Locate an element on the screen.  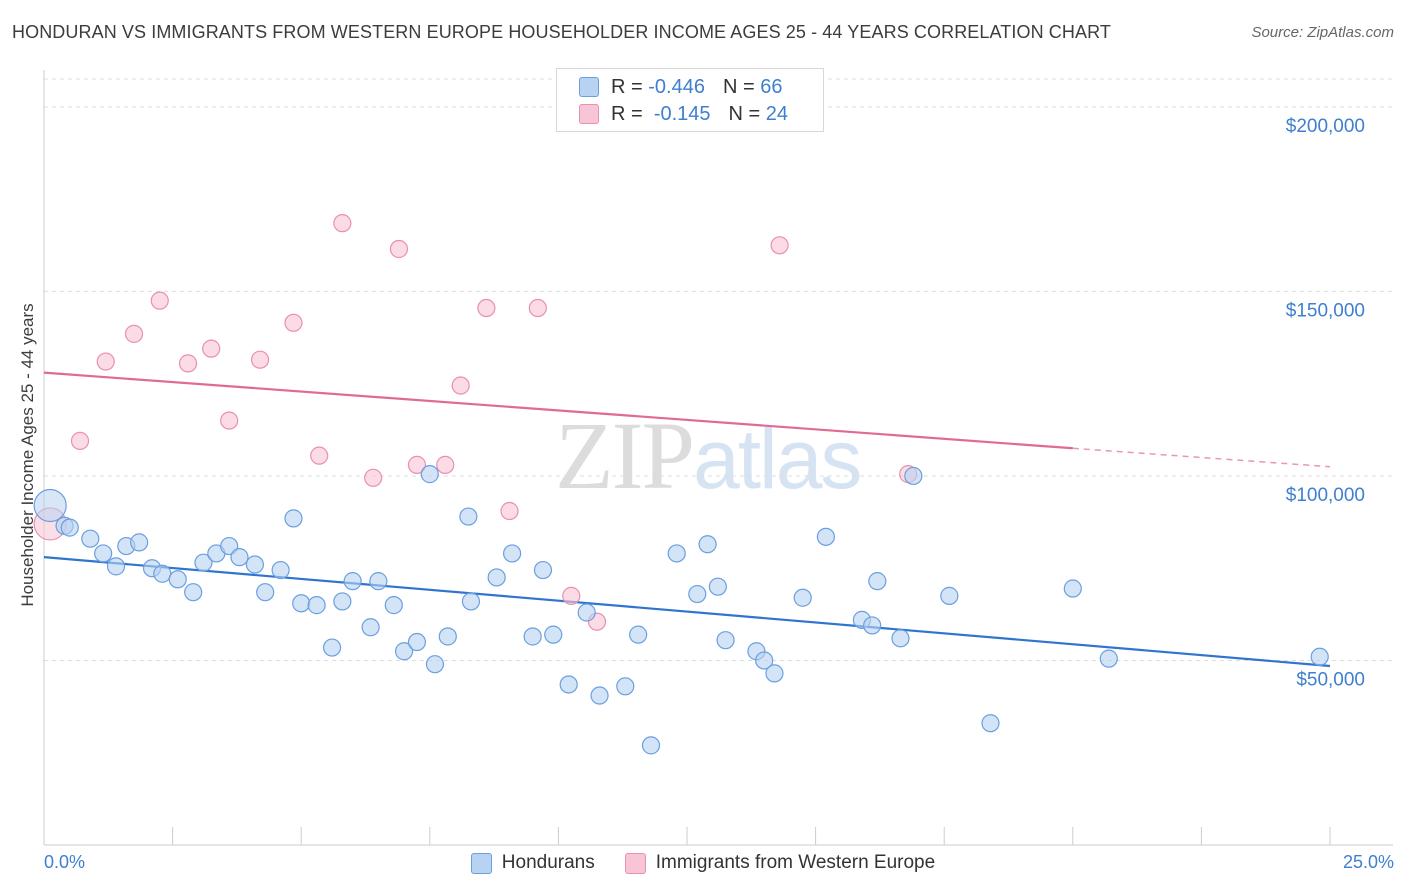
stats-legend: R = -0.446 N = 66 R = -0.145 N = 24 is located at coordinates (690, 100).